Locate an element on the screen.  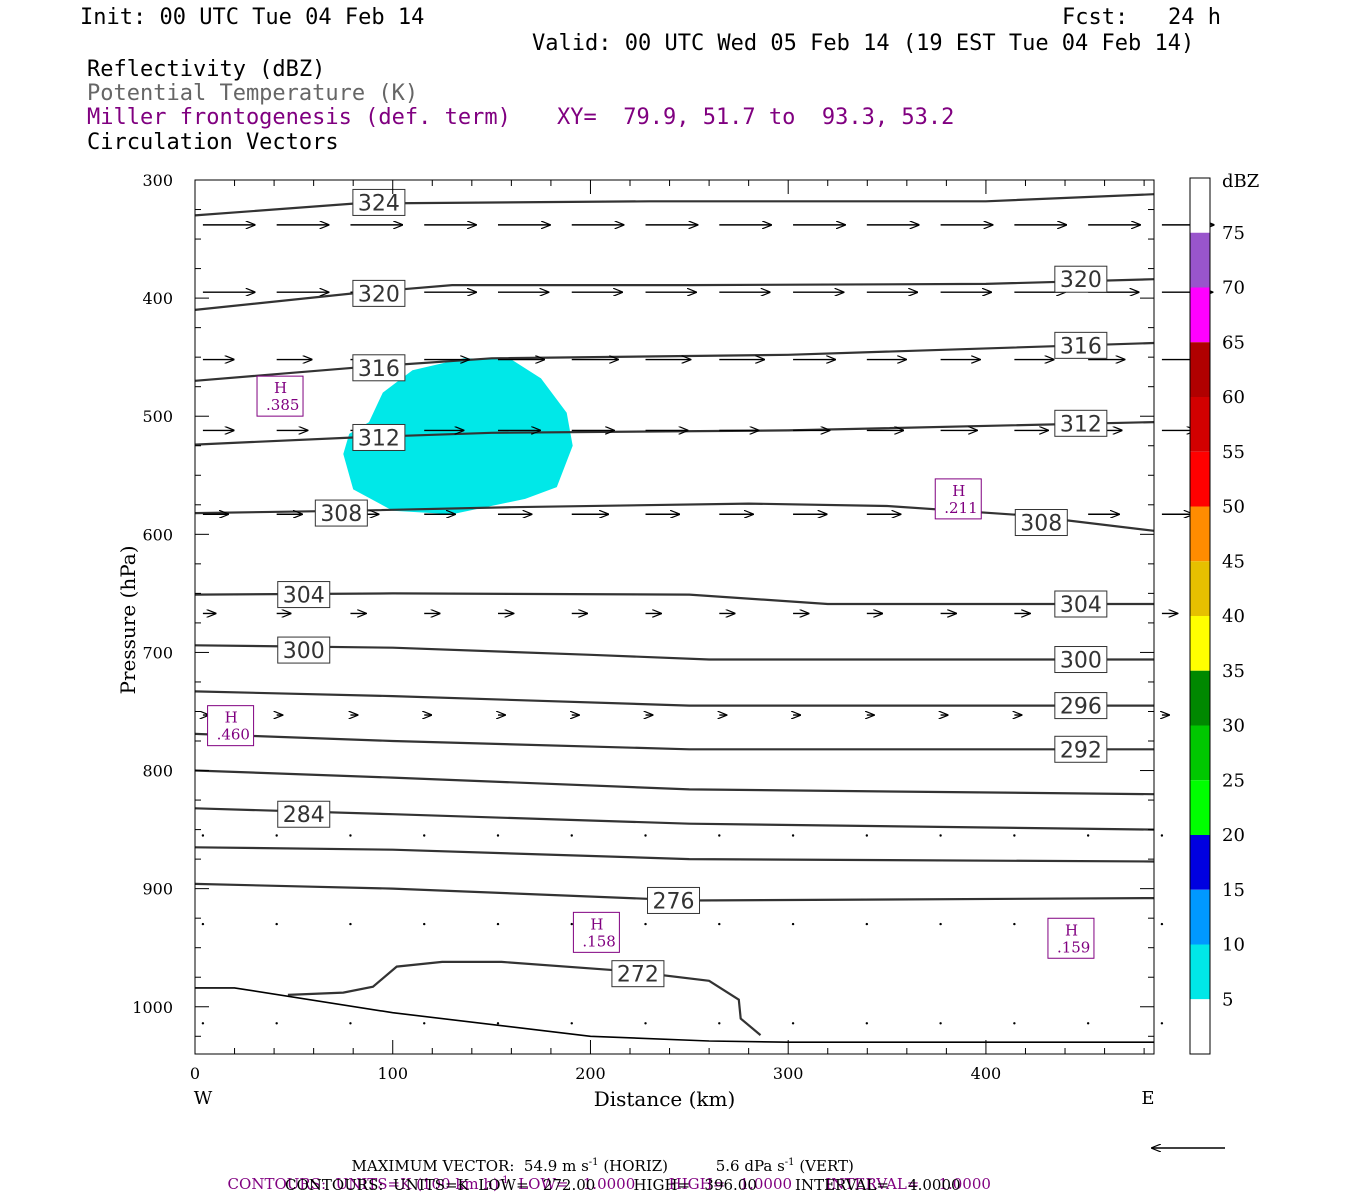
y-tick-label-300: 300 is located at coordinates (157, 180).